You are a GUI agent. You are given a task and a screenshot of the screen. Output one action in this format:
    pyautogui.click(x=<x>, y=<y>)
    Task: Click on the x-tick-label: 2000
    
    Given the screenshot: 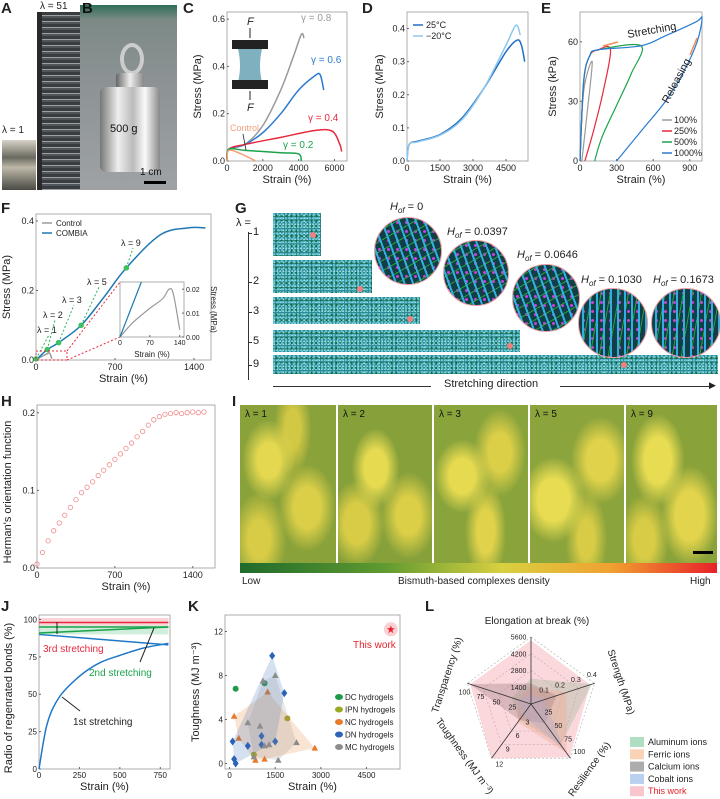 What is the action you would take?
    pyautogui.click(x=263, y=168)
    